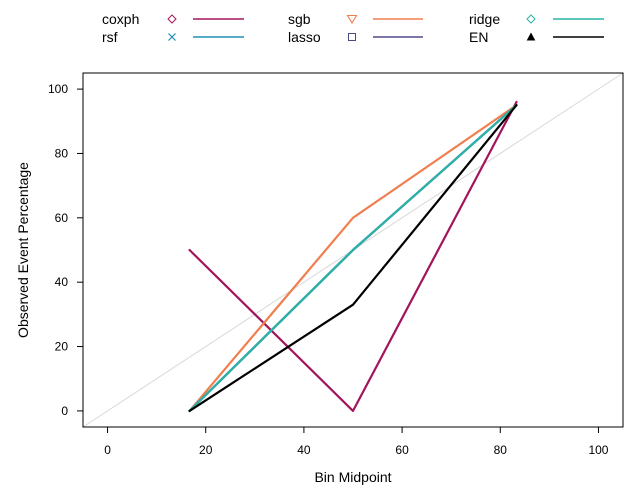 The height and width of the screenshot is (488, 627). I want to click on legend-item-lasso: lasso, so click(355, 37).